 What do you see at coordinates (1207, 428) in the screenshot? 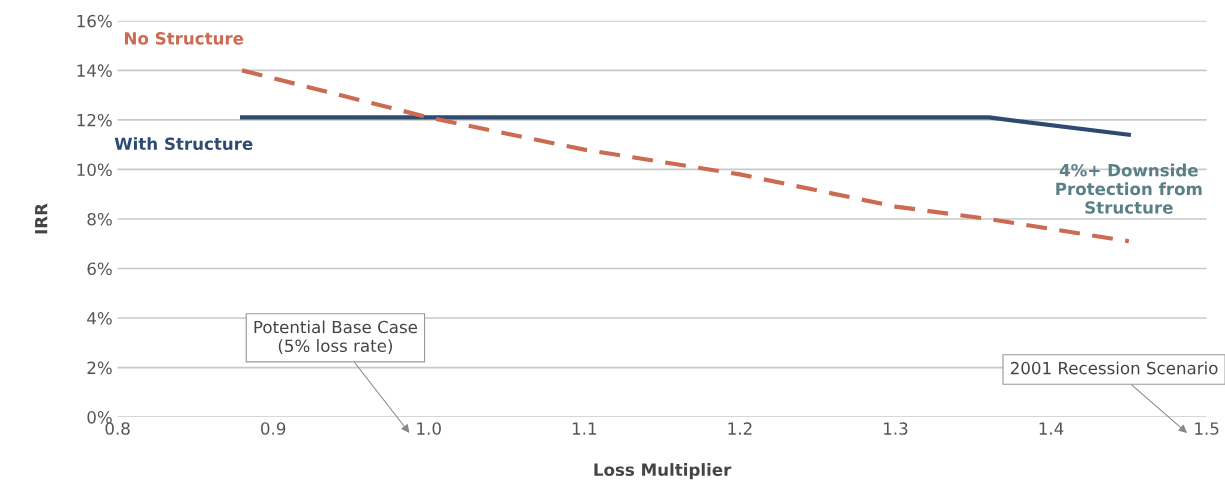
I see `x-tick-label: 1.5` at bounding box center [1207, 428].